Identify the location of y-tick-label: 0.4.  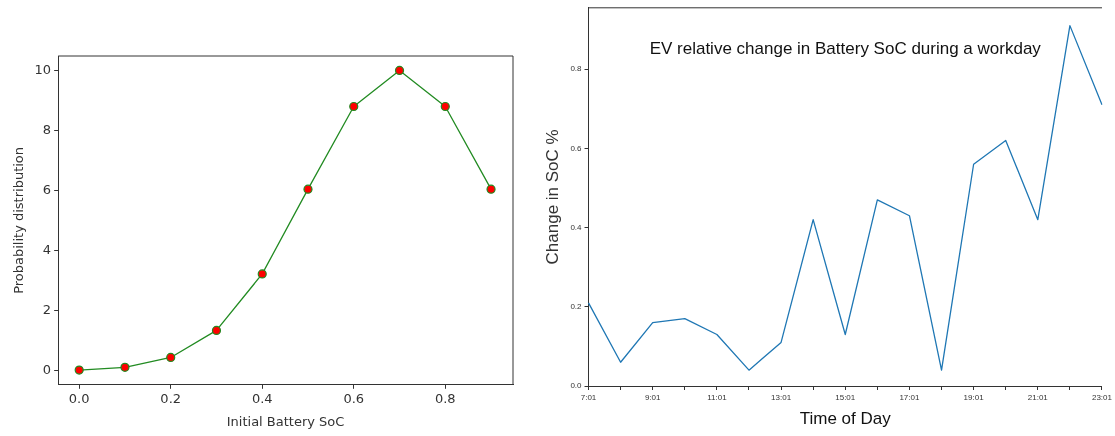
(576, 227).